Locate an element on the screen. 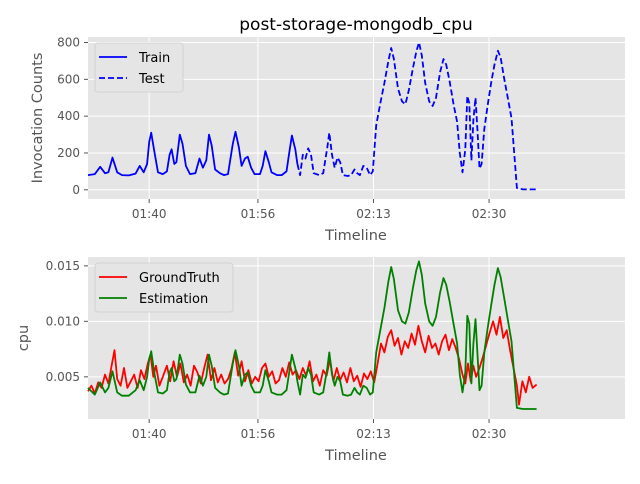  y-tick-label: 0.015 is located at coordinates (63, 266).